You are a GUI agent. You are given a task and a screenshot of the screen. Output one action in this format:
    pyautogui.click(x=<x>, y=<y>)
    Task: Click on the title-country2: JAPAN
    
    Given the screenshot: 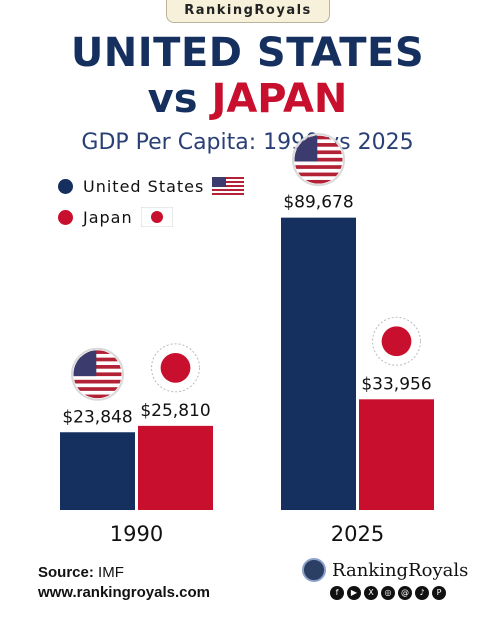 What is the action you would take?
    pyautogui.click(x=279, y=99)
    